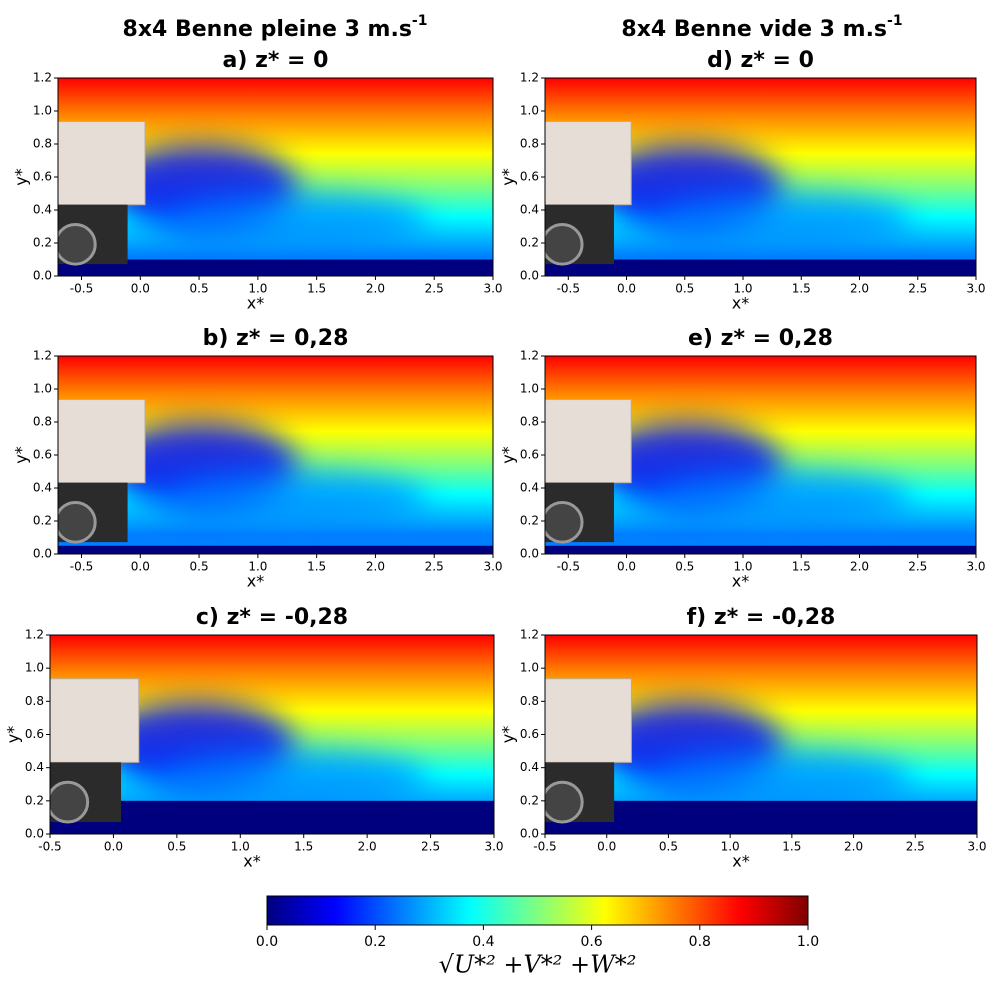 The height and width of the screenshot is (985, 989). Describe the element at coordinates (761, 617) in the screenshot. I see `panel-title: f) z* = -0,28` at that location.